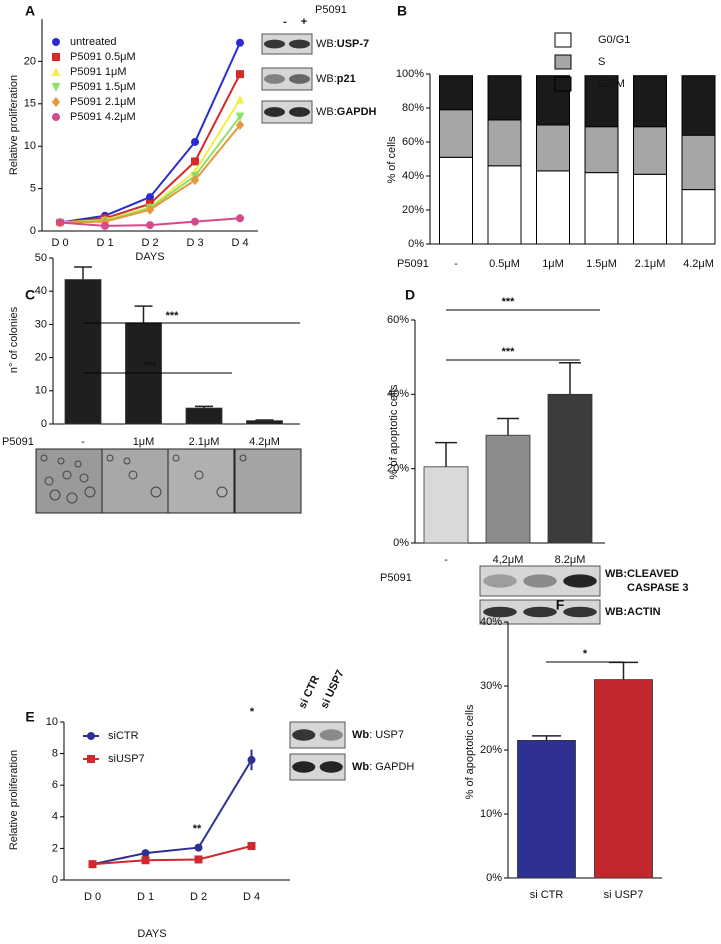  What do you see at coordinates (33, 231) in the screenshot?
I see `y-tick-label: 0` at bounding box center [33, 231].